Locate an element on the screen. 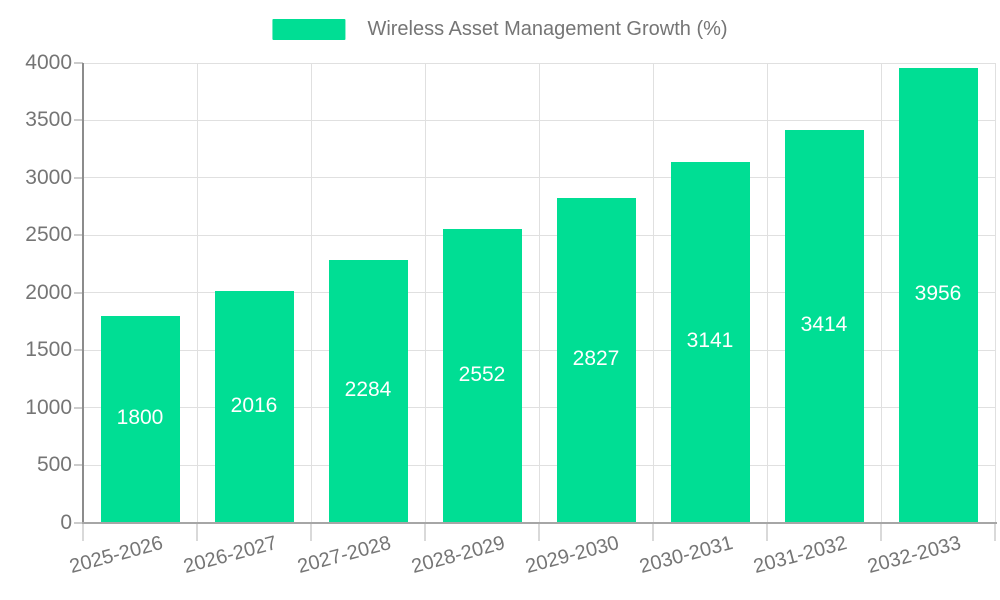 The image size is (1000, 600). bar-2027-2028 is located at coordinates (368, 391).